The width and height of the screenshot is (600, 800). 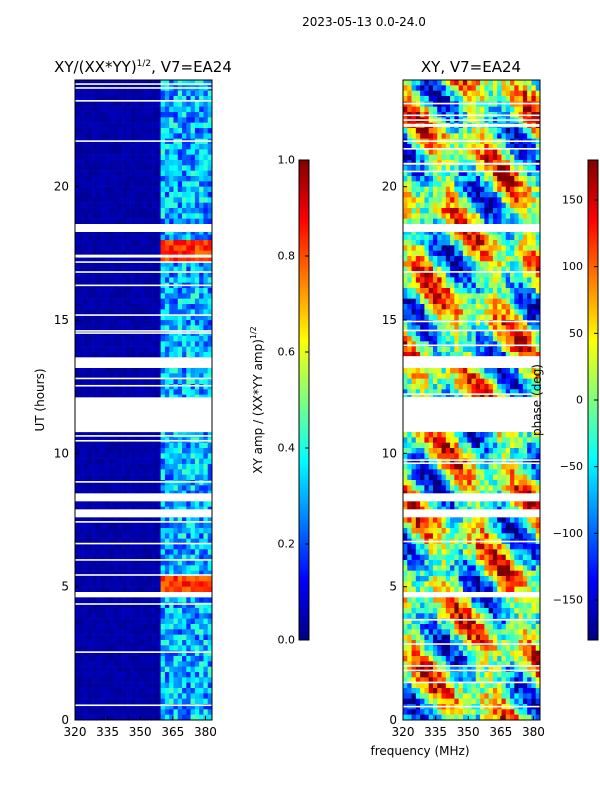 I want to click on flagged-row, so click(x=143, y=228).